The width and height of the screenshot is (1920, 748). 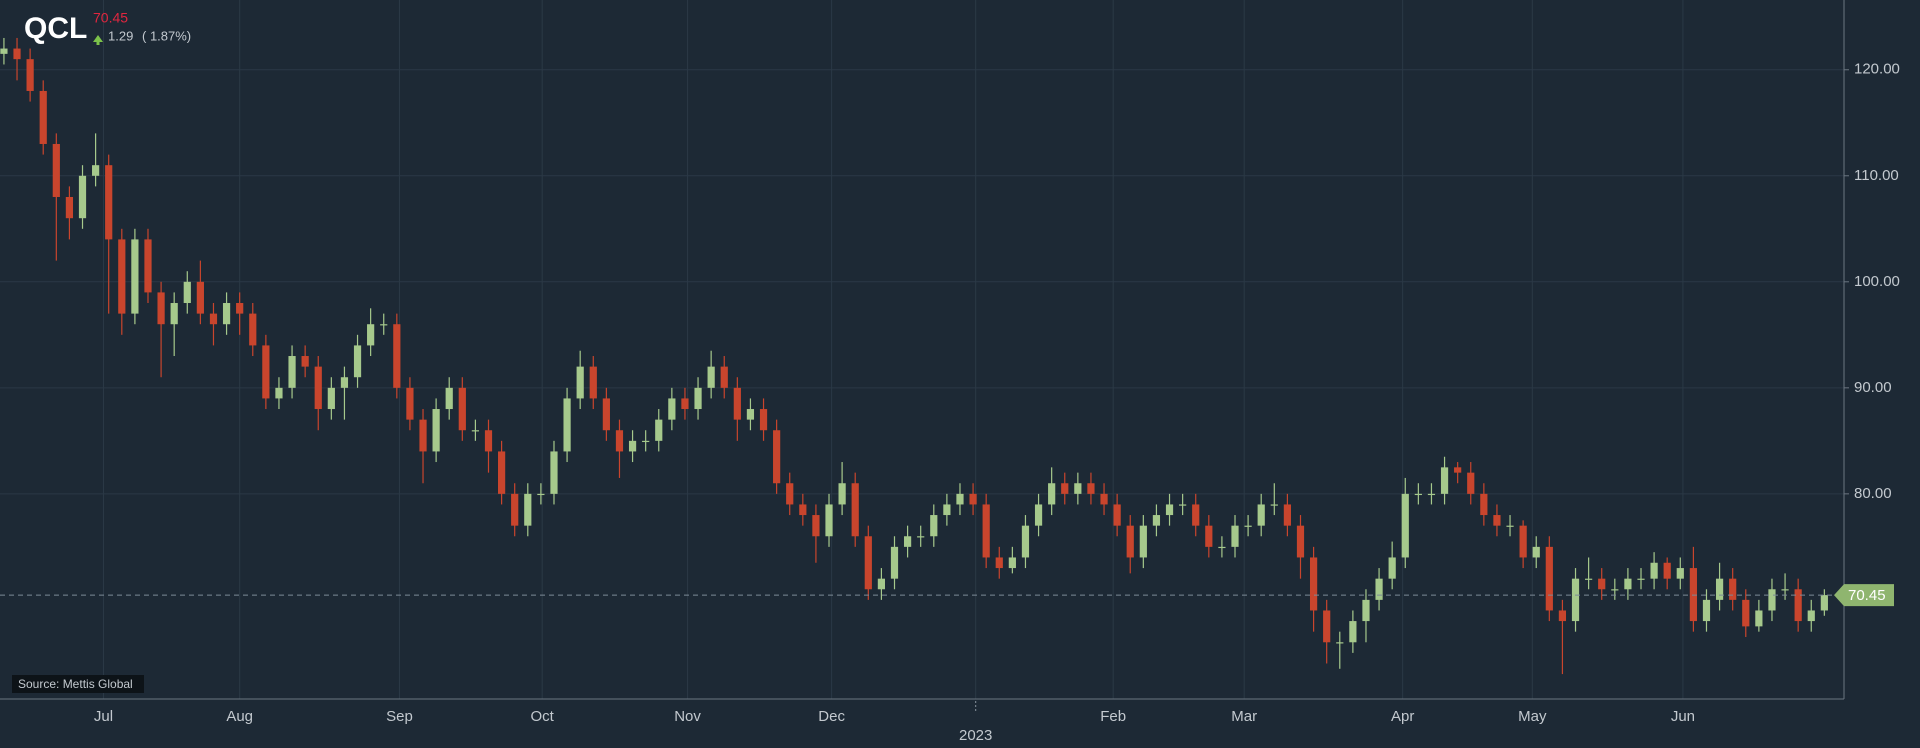 I want to click on source-box, so click(x=78, y=684).